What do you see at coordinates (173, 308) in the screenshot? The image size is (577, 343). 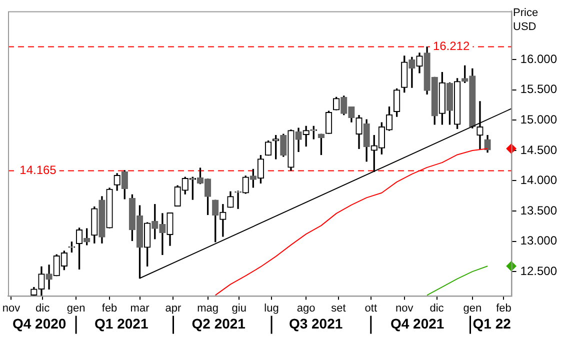 I see `x-tick-label: apr` at bounding box center [173, 308].